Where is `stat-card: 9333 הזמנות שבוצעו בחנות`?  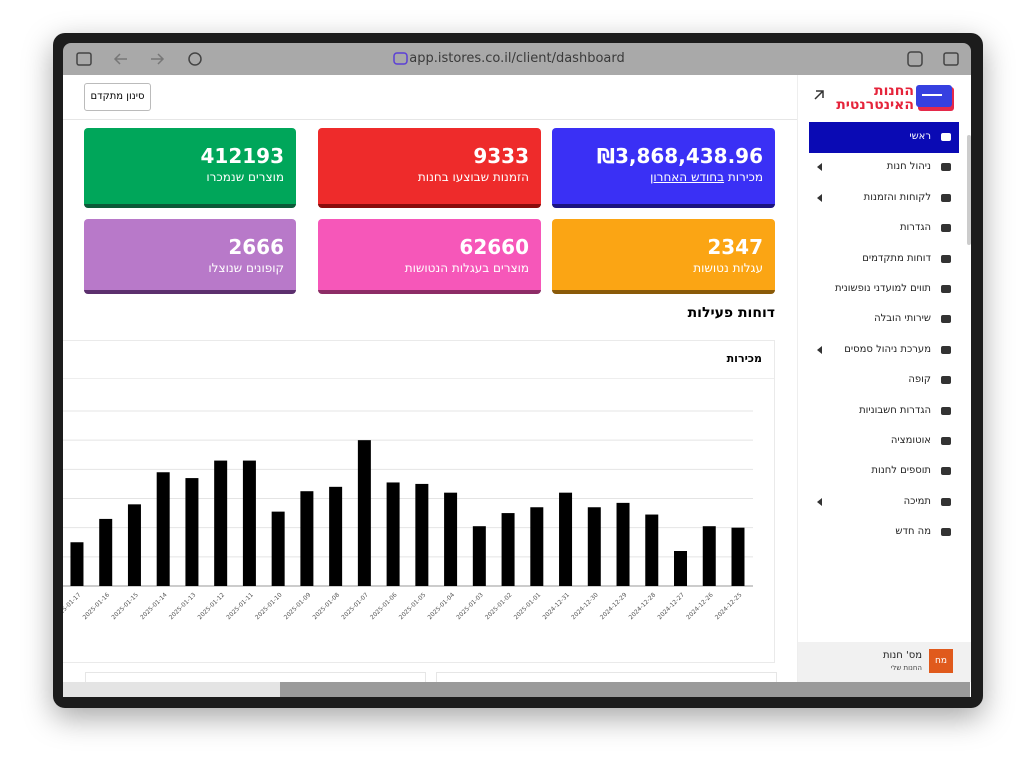 stat-card: 9333 הזמנות שבוצעו בחנות is located at coordinates (429, 168).